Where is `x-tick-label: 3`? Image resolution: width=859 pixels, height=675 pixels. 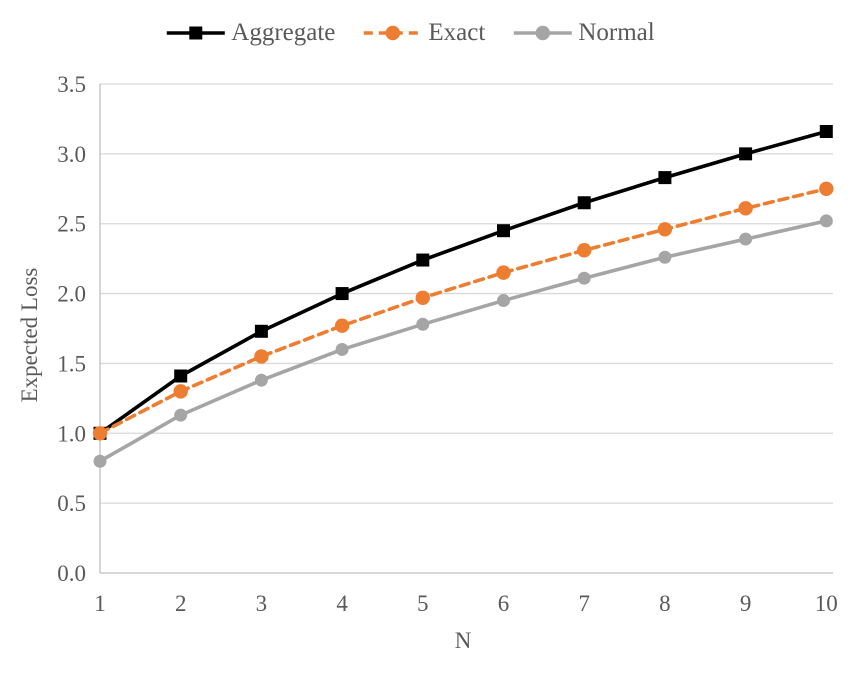 x-tick-label: 3 is located at coordinates (262, 603).